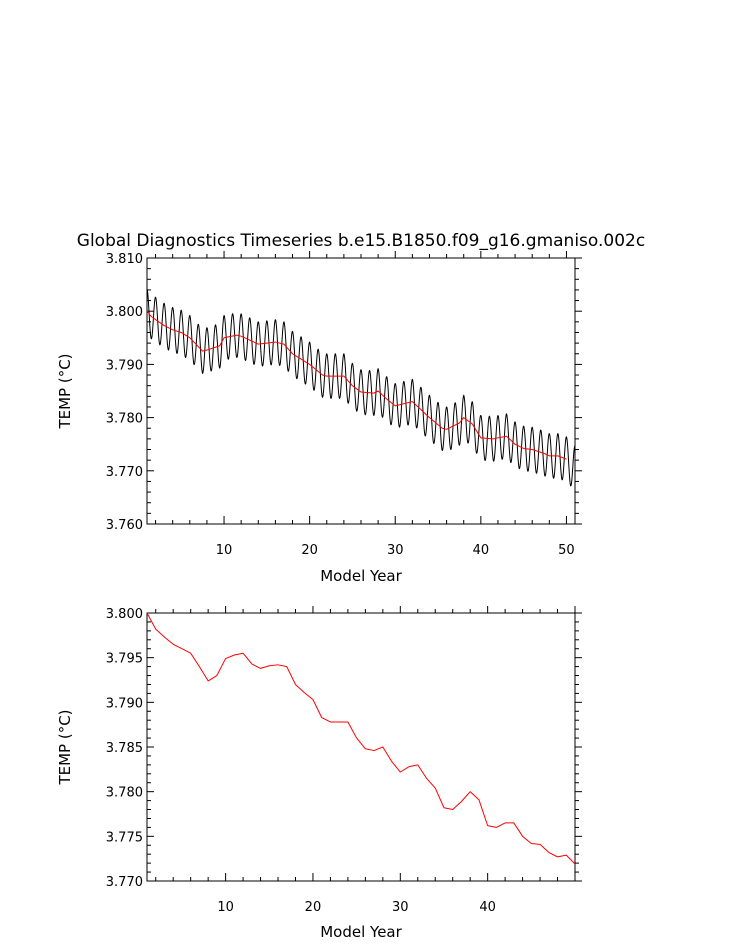 The width and height of the screenshot is (733, 945). I want to click on x-tick-label: 50, so click(566, 550).